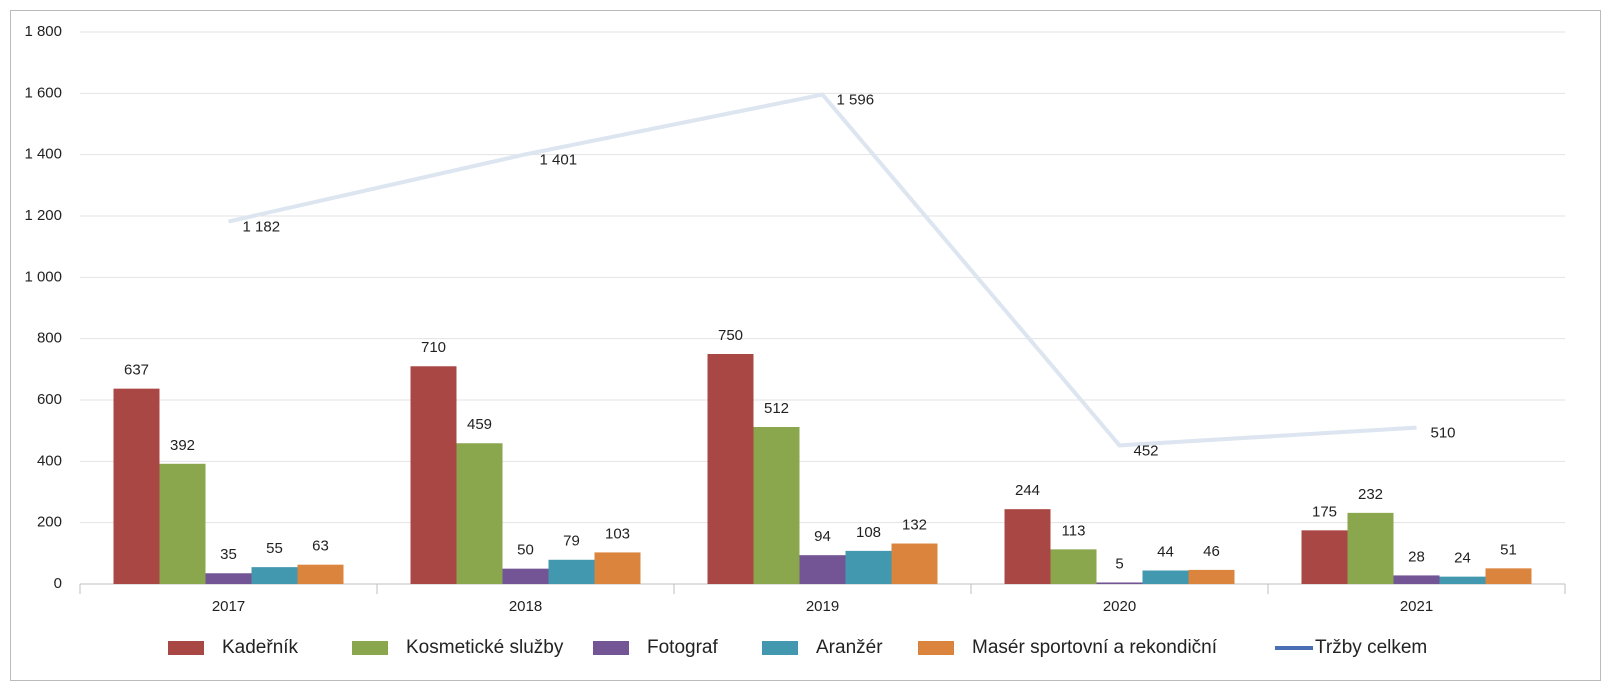 The width and height of the screenshot is (1609, 691). What do you see at coordinates (49, 522) in the screenshot?
I see `y-tick-label: 200` at bounding box center [49, 522].